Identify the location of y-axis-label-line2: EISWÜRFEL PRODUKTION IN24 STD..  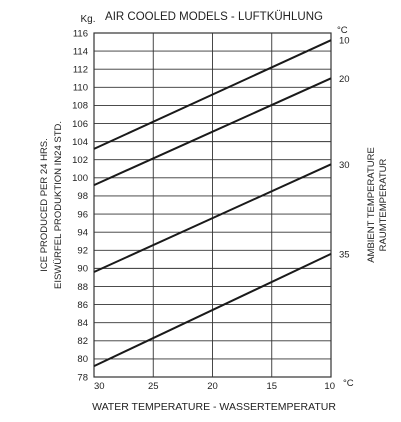
(58, 205).